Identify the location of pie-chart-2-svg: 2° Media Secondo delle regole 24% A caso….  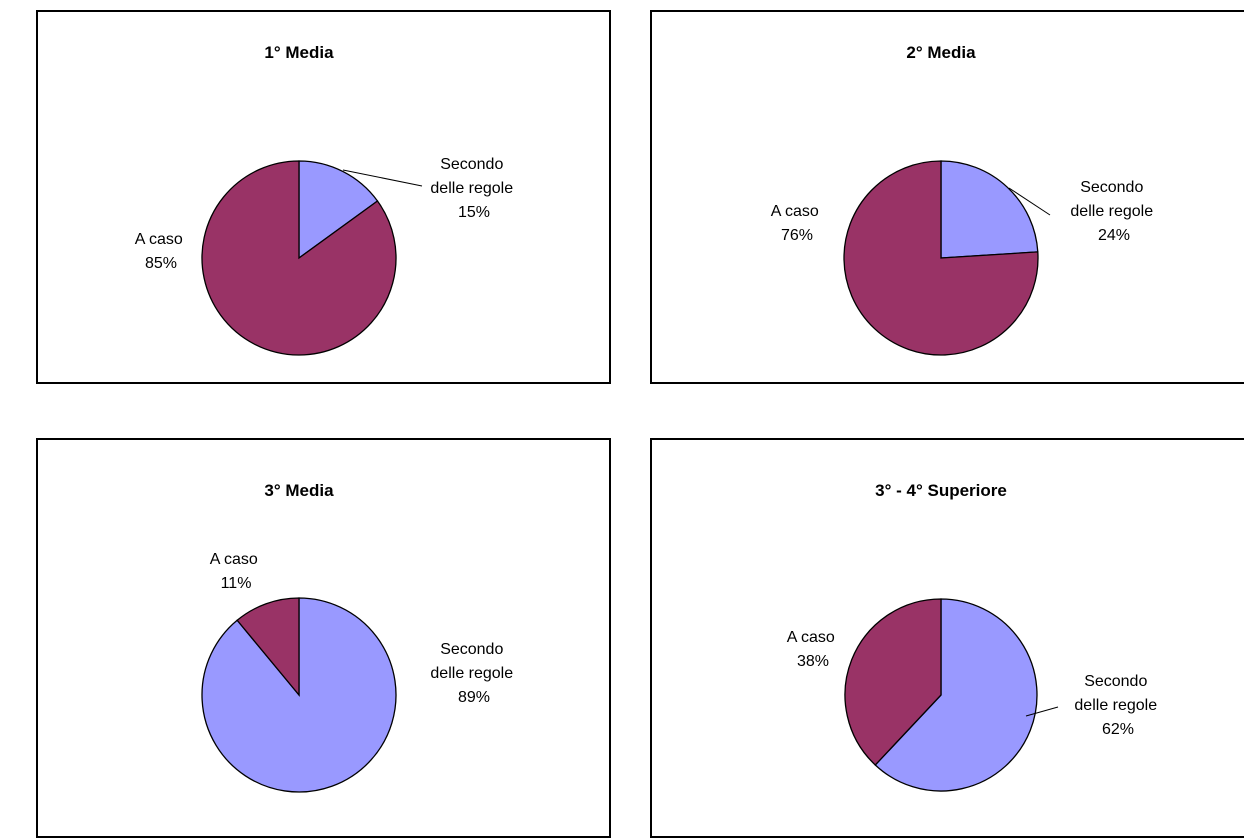
(964, 199).